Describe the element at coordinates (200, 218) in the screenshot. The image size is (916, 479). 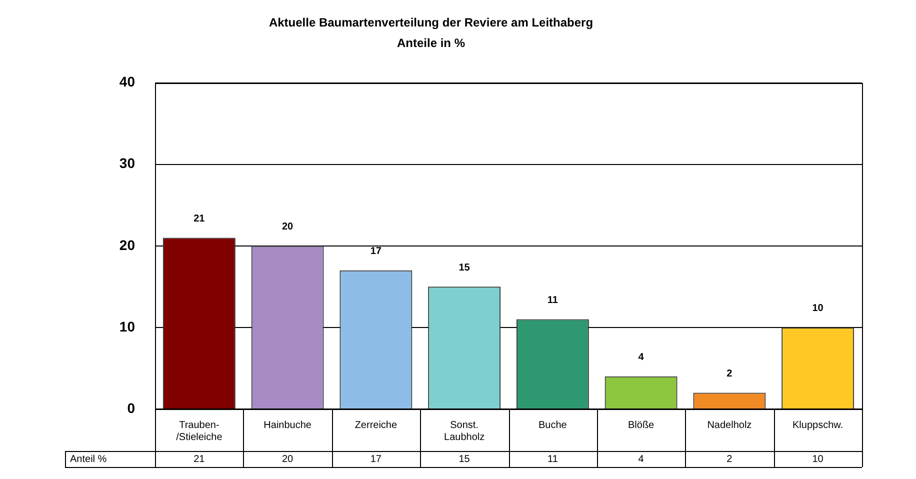
I see `data-label: 21` at that location.